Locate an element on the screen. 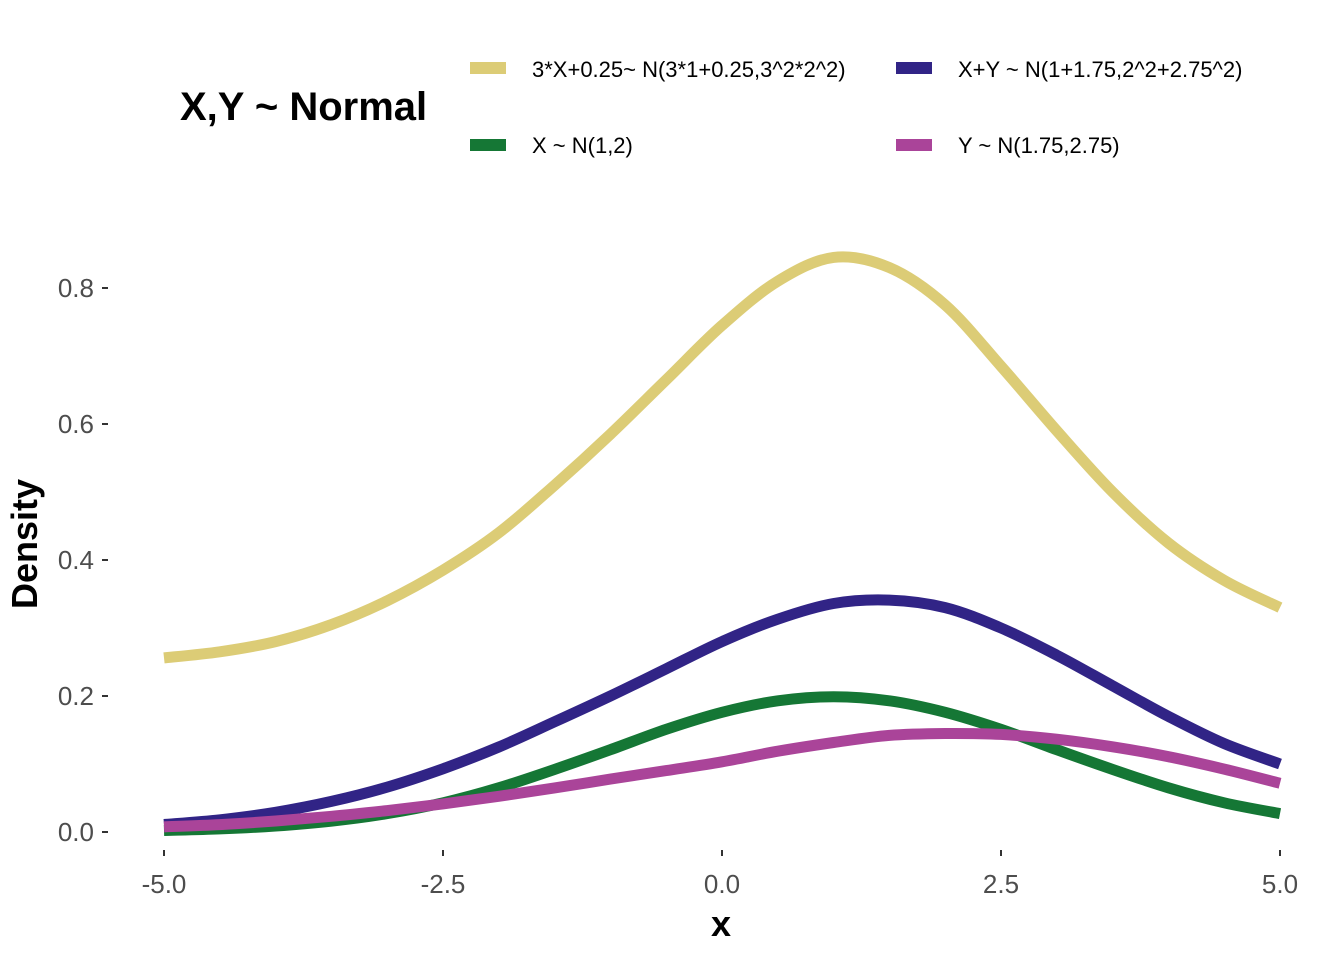  legend-label-series-0: 3*X+0.25~ N(3*1+0.25,3^2*2^2) is located at coordinates (689, 69).